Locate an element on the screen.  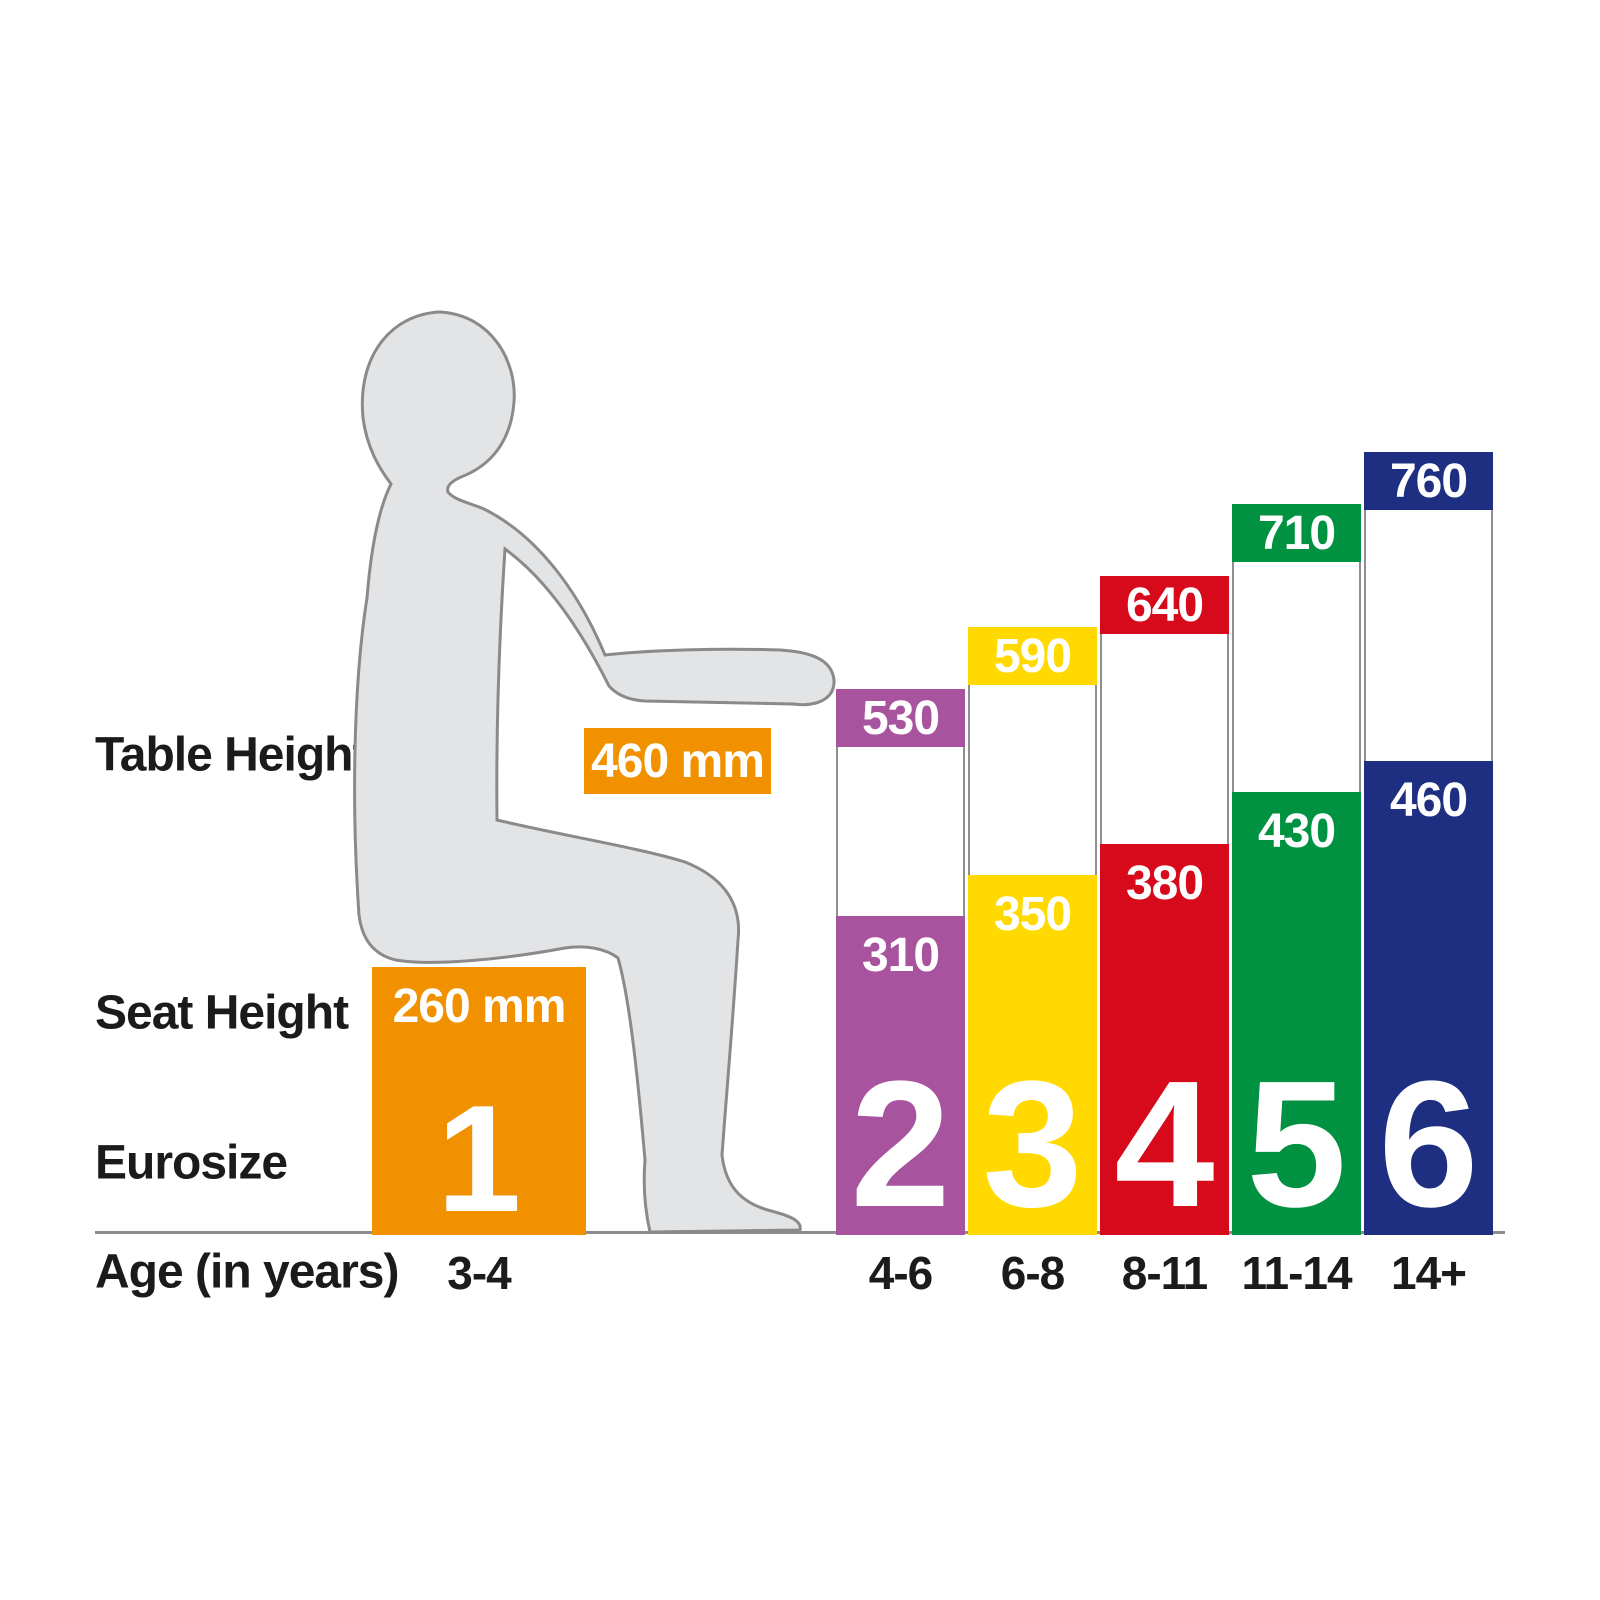
eurosize-number: 3 is located at coordinates (1032, 1144).